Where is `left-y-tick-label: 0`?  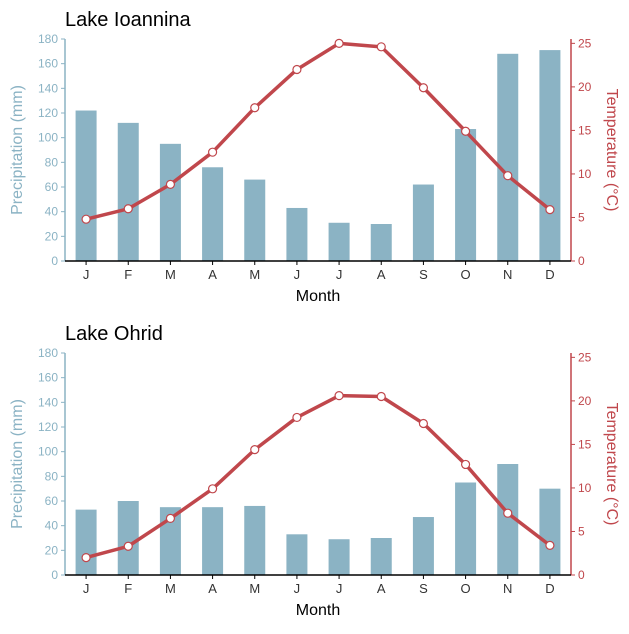
left-y-tick-label: 0 is located at coordinates (54, 261).